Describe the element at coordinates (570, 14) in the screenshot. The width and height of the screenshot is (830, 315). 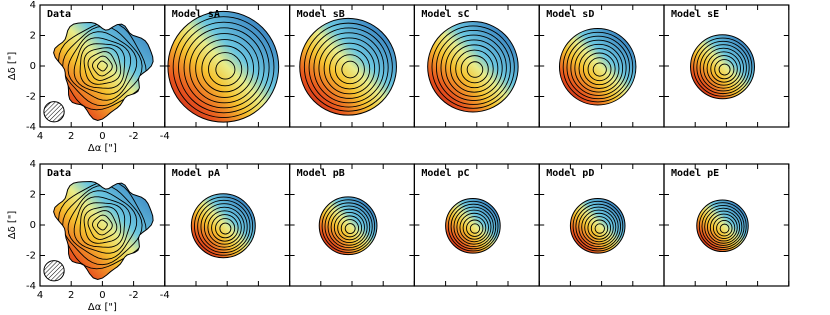
I see `panel-title: Model sD` at that location.